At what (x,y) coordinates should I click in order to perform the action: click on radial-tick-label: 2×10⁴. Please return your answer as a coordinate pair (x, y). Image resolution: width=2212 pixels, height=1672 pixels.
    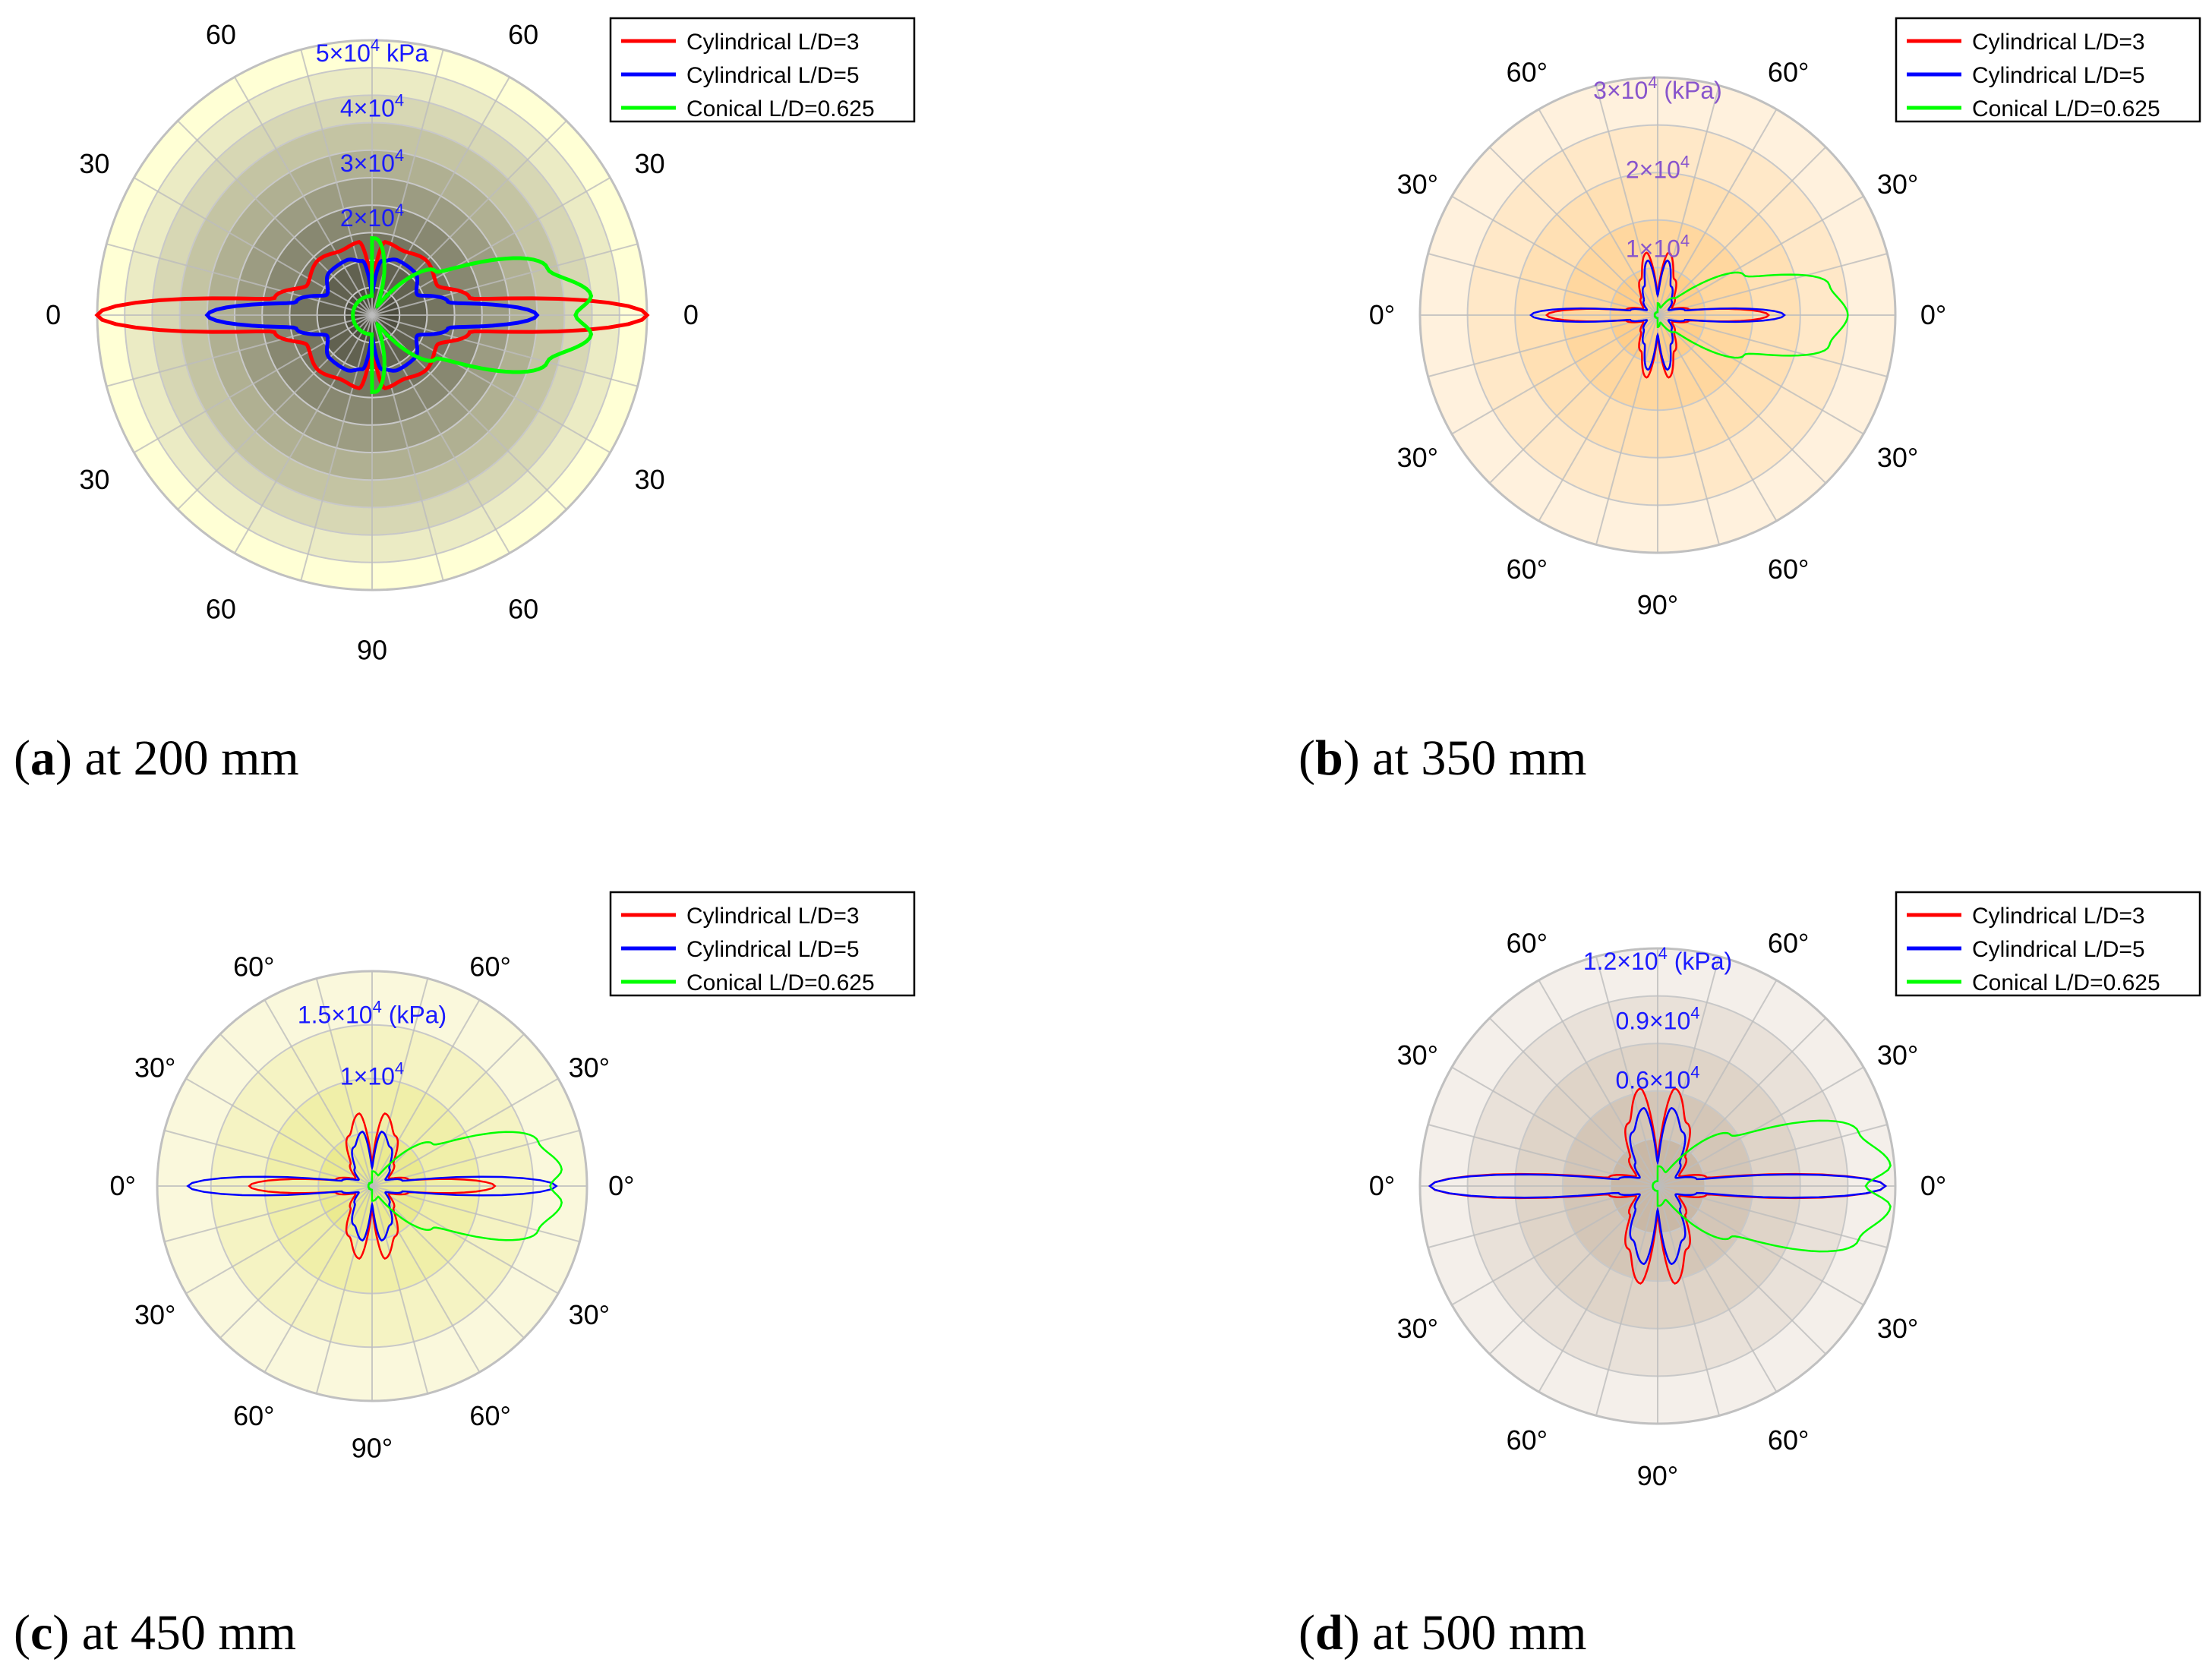
    Looking at the image, I should click on (1658, 167).